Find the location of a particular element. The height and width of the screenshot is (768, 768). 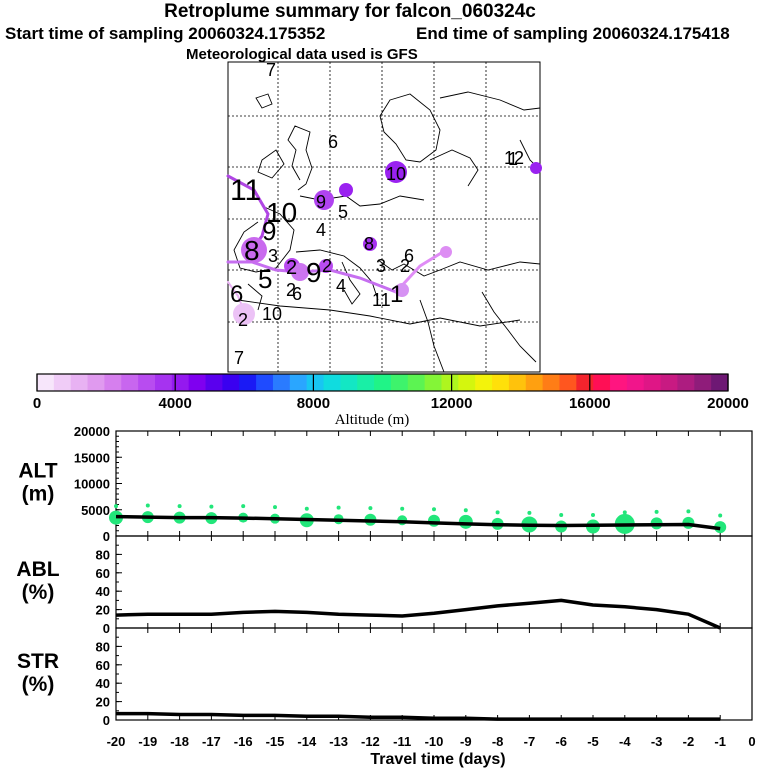

colorbar-tick-label: 20000 is located at coordinates (728, 403).